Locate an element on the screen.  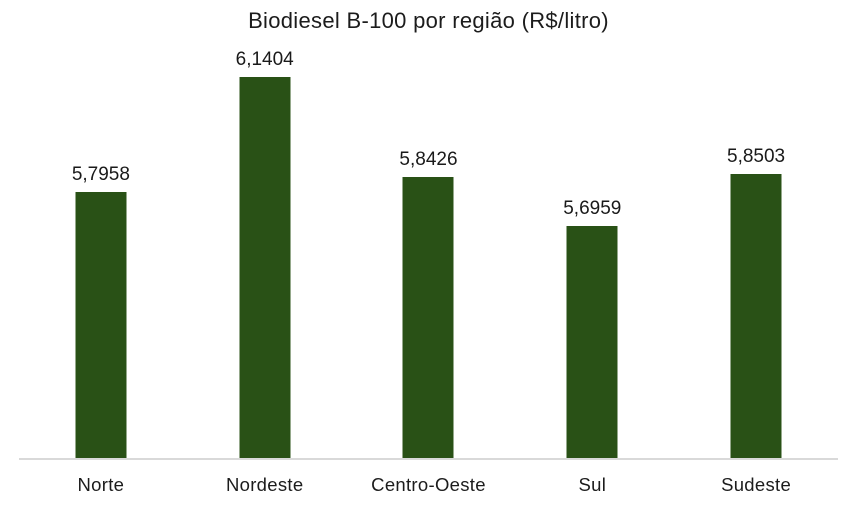
x-axis-label: Centro-Oeste is located at coordinates (428, 484).